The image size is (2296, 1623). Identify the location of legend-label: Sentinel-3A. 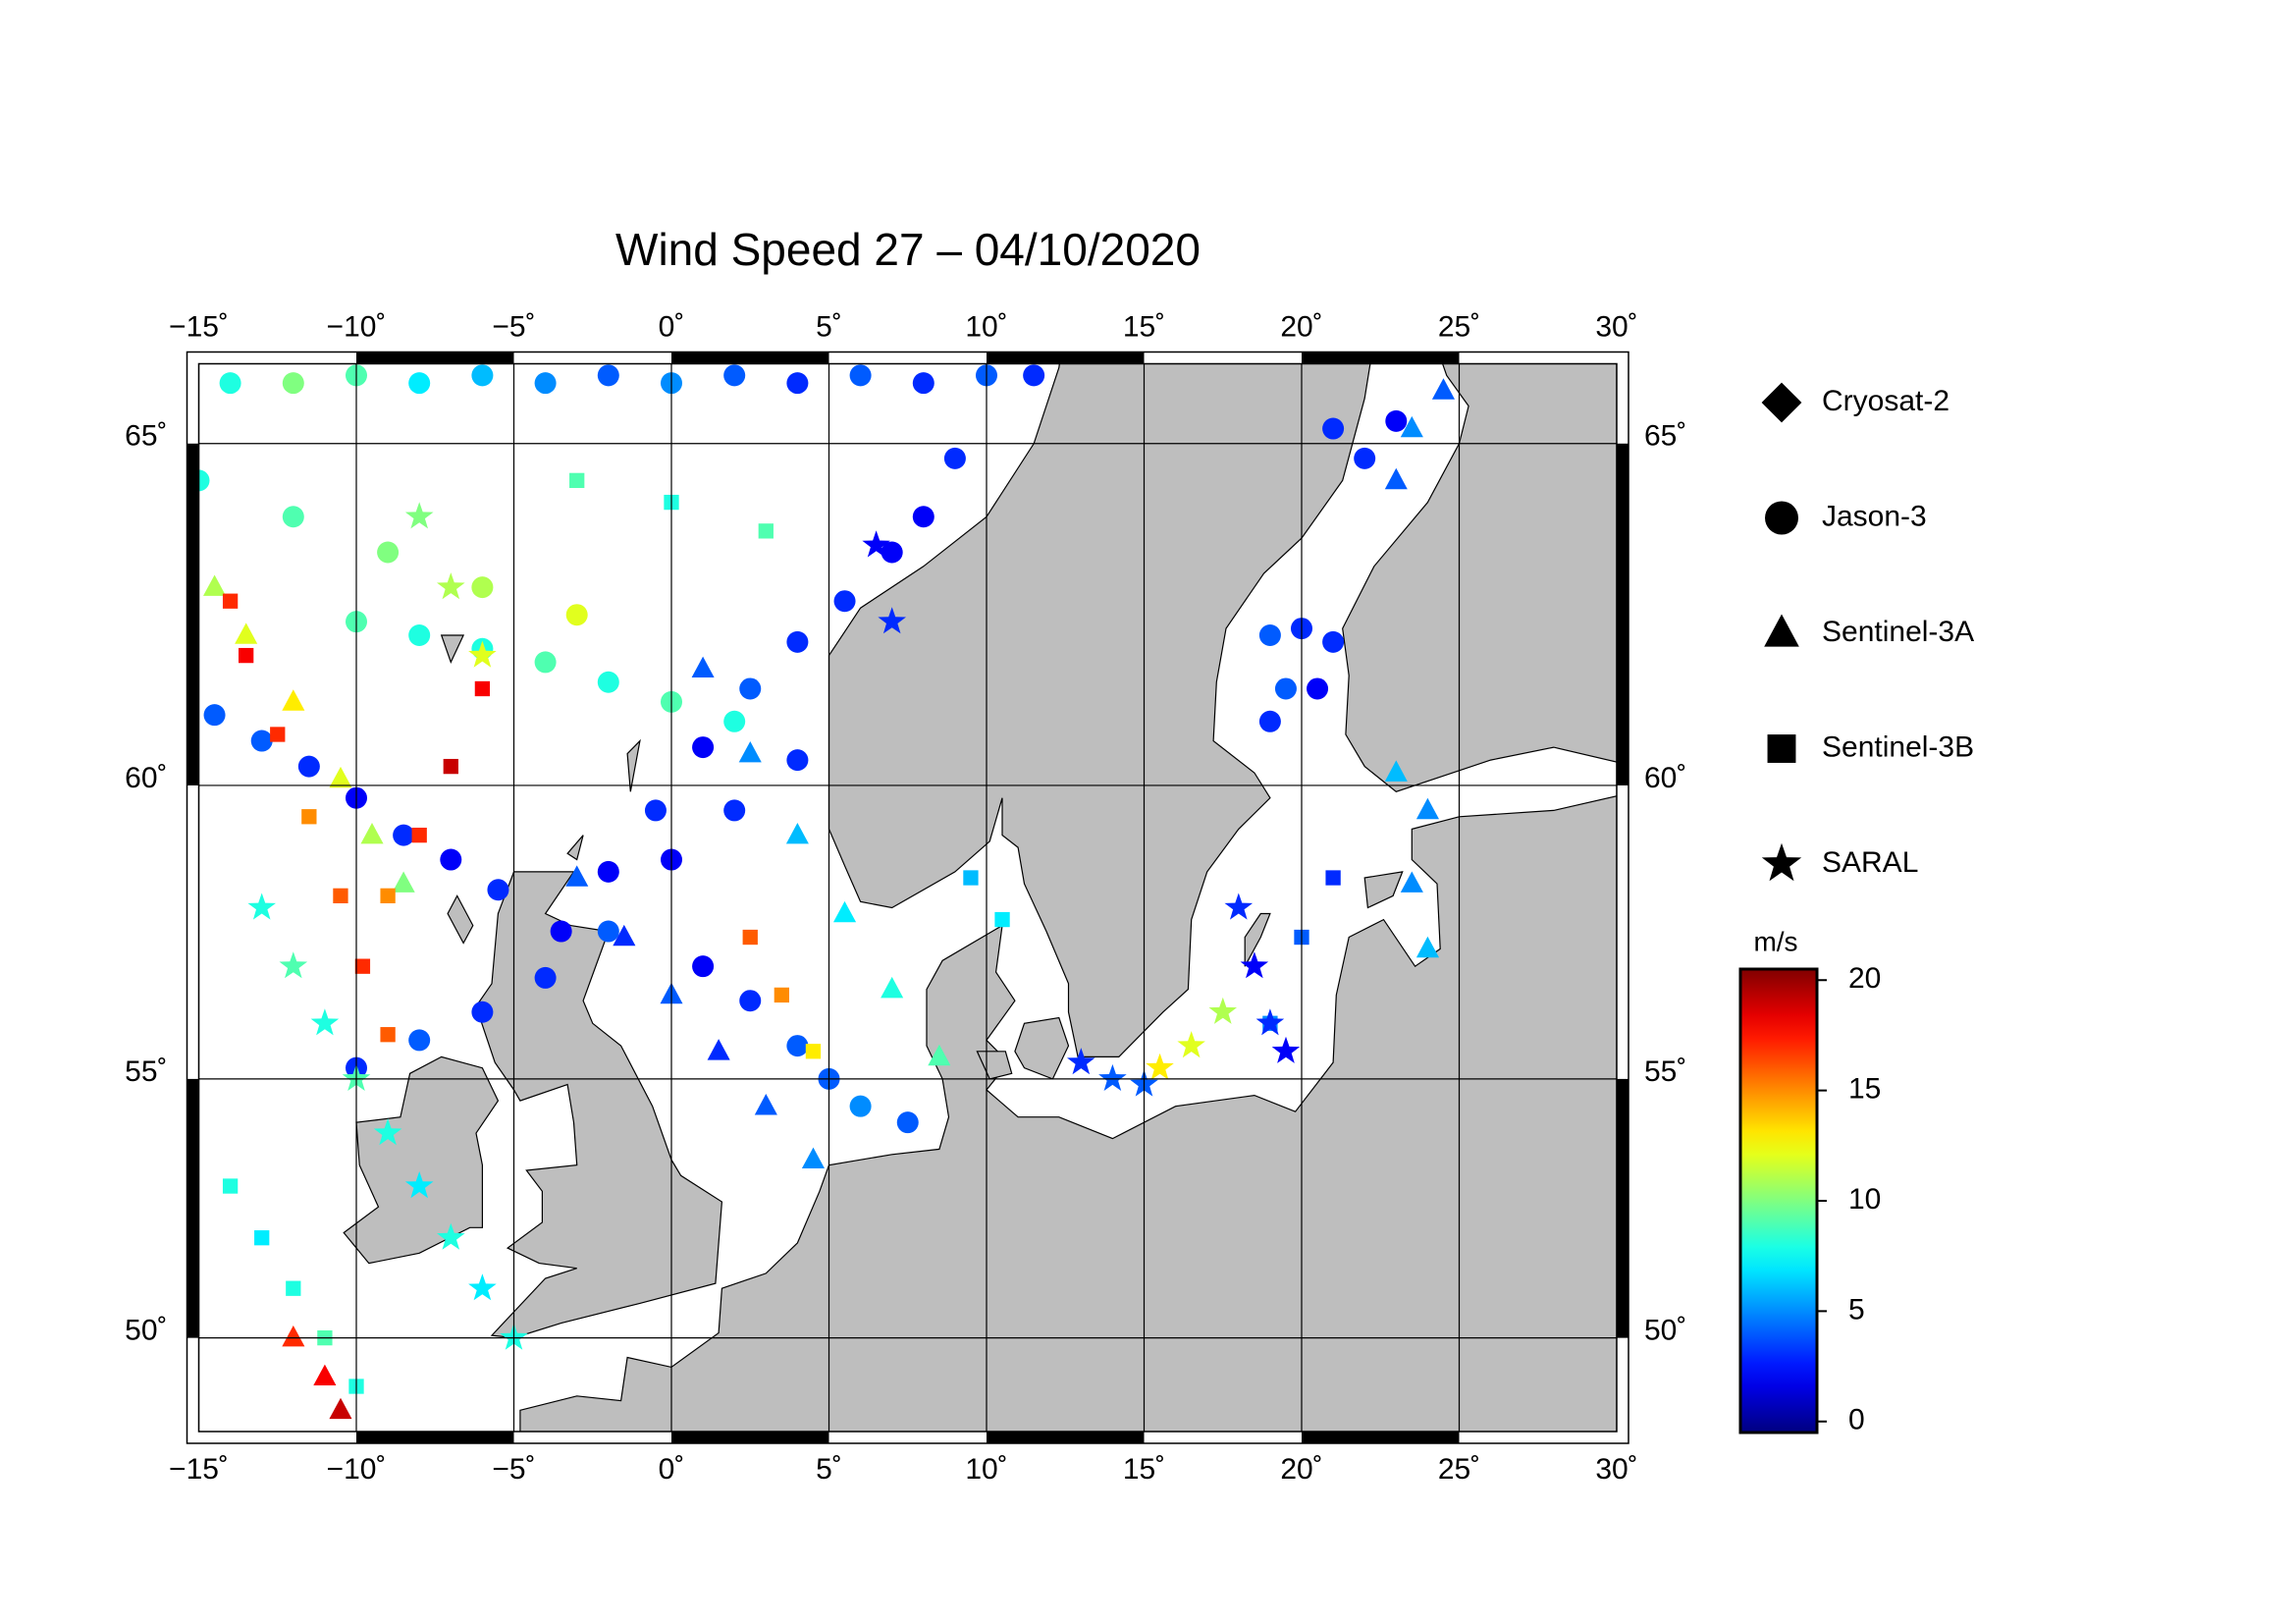
(1898, 632).